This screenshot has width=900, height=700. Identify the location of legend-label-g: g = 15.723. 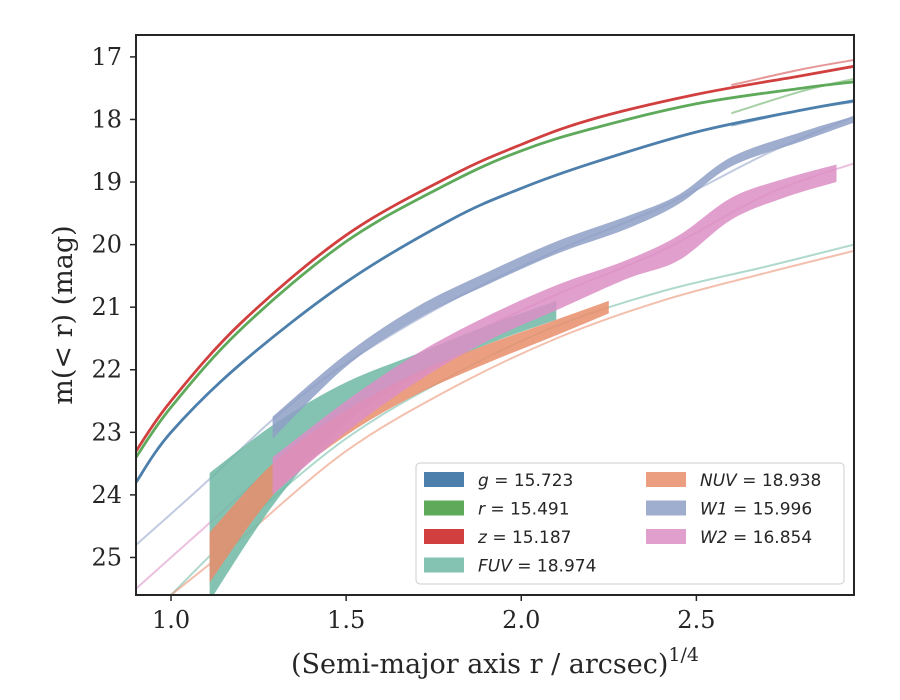
(525, 481).